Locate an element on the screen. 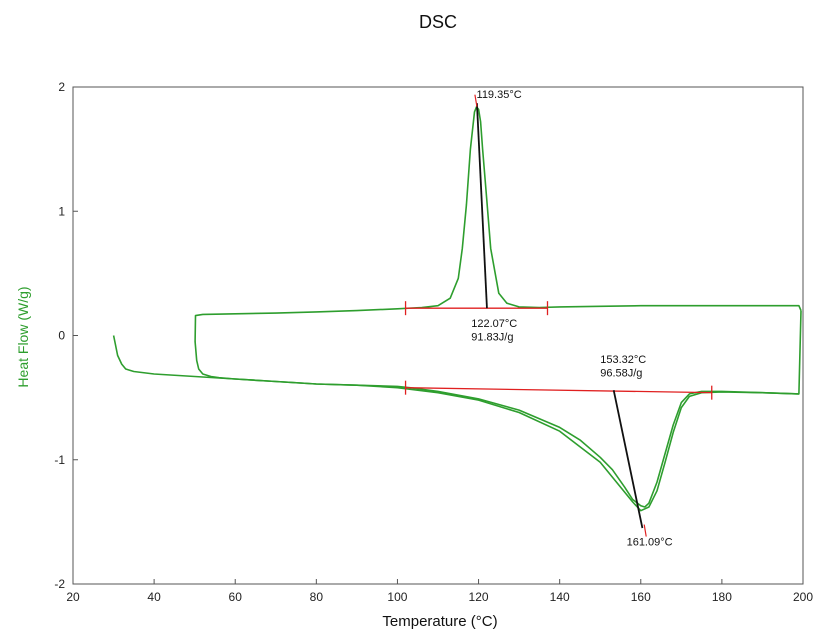 This screenshot has height=633, width=816. peak-annotation: 153.32°C is located at coordinates (623, 360).